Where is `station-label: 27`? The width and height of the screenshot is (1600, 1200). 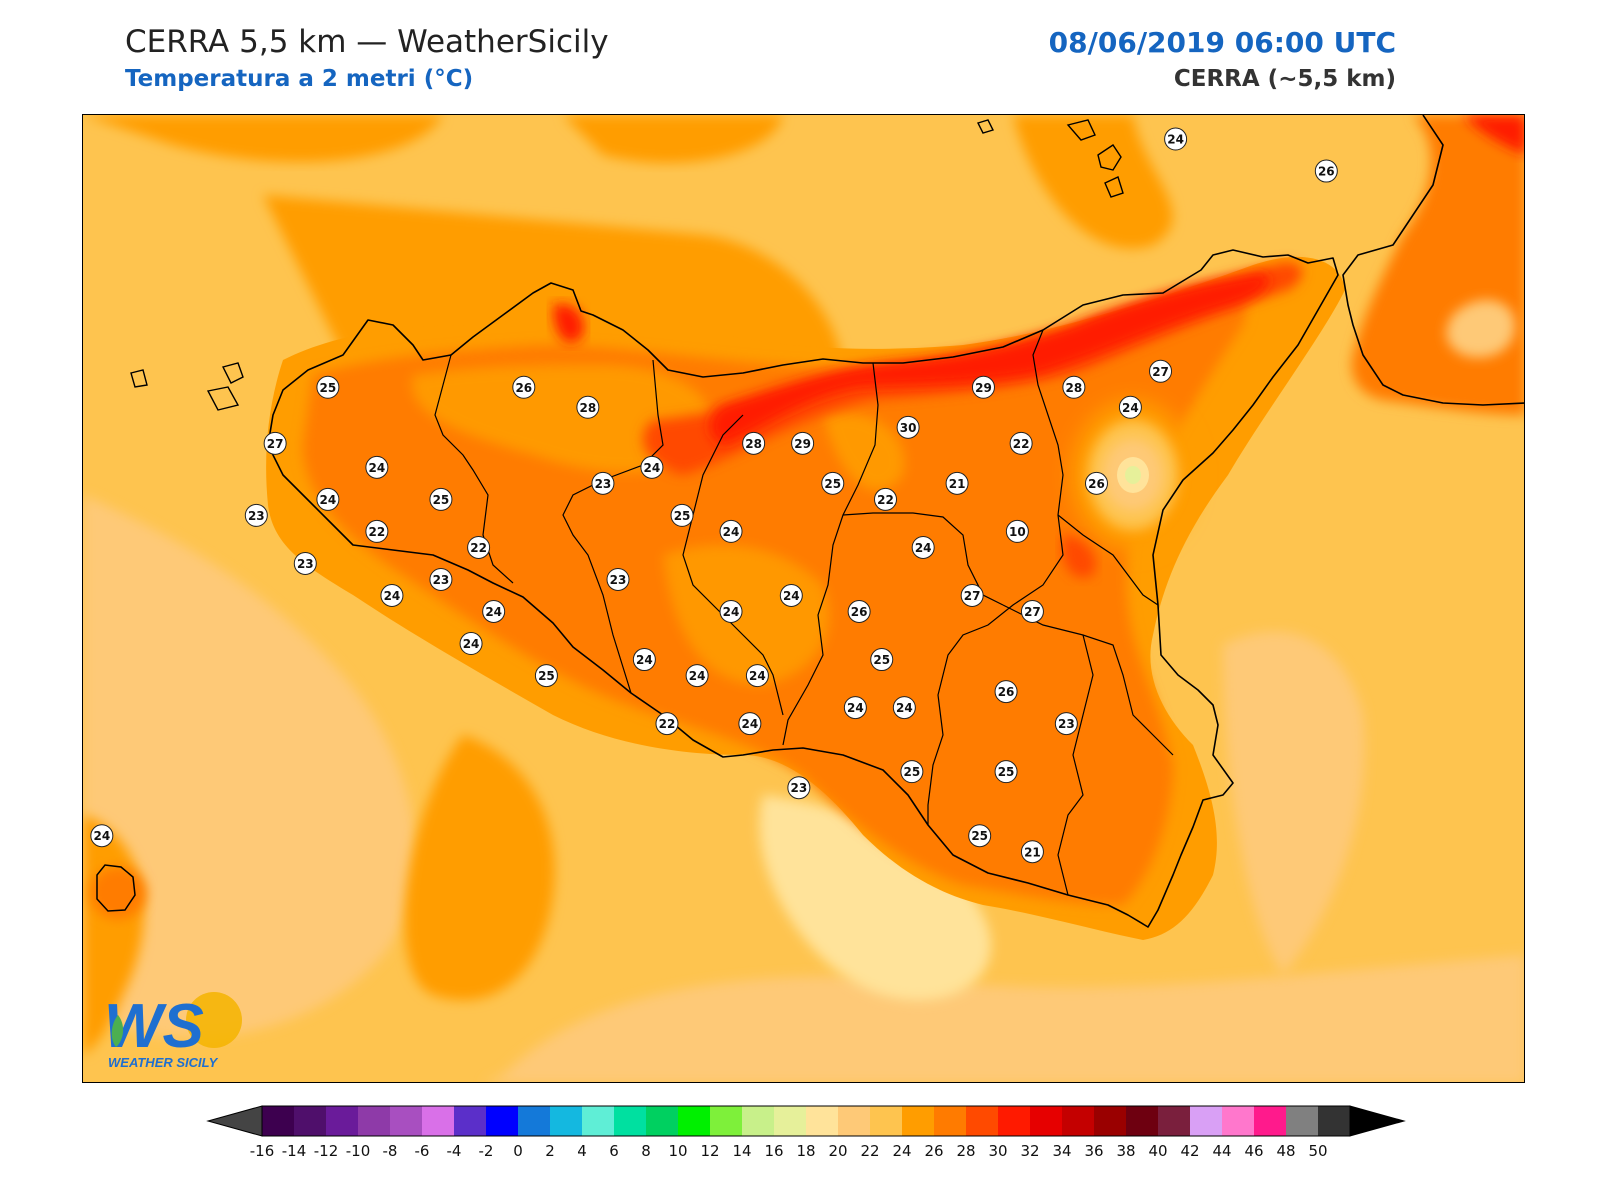 station-label: 27 is located at coordinates (1032, 612).